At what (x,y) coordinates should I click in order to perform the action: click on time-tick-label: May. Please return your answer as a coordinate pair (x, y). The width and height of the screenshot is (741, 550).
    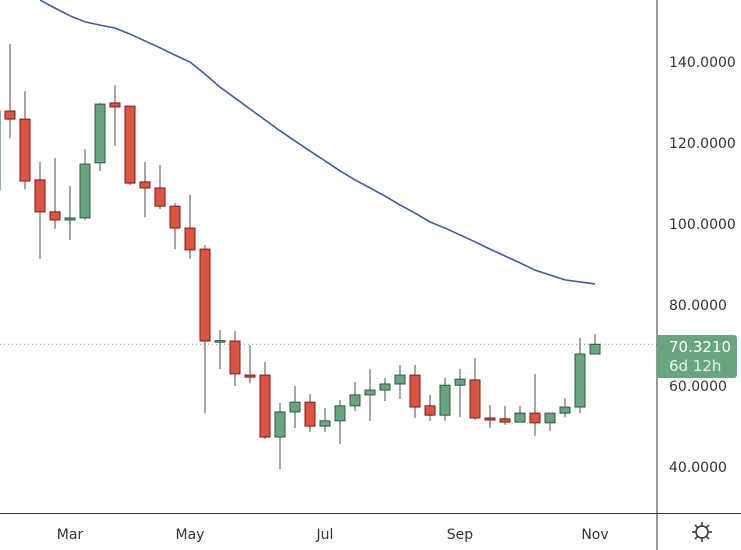
    Looking at the image, I should click on (190, 535).